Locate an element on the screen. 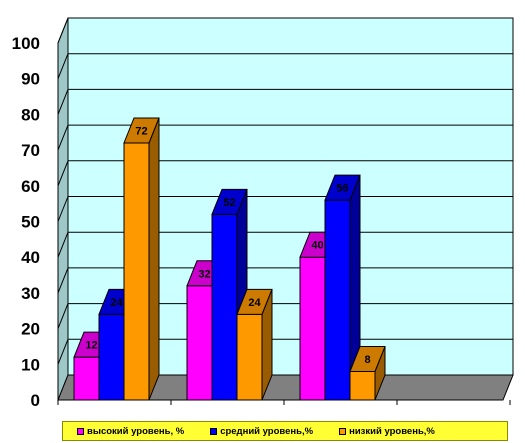 This screenshot has height=443, width=525. data-label: 40 is located at coordinates (317, 246).